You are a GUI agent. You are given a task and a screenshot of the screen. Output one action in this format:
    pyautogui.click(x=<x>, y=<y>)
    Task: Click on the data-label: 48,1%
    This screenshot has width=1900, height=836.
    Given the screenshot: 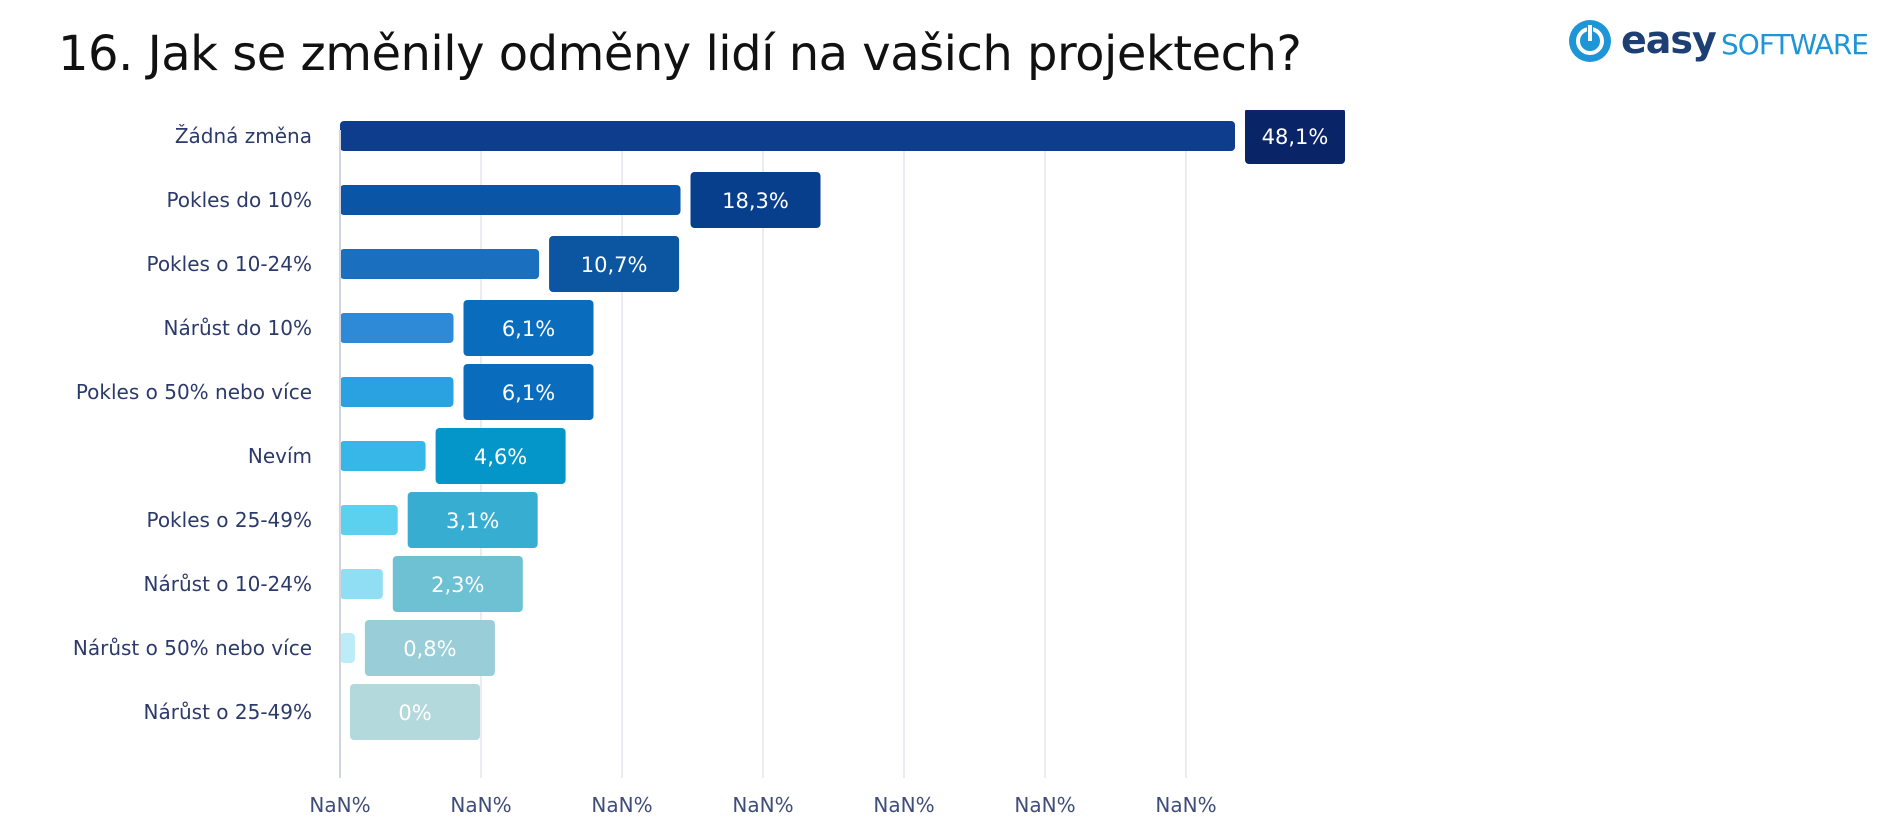 What is the action you would take?
    pyautogui.click(x=1295, y=137)
    